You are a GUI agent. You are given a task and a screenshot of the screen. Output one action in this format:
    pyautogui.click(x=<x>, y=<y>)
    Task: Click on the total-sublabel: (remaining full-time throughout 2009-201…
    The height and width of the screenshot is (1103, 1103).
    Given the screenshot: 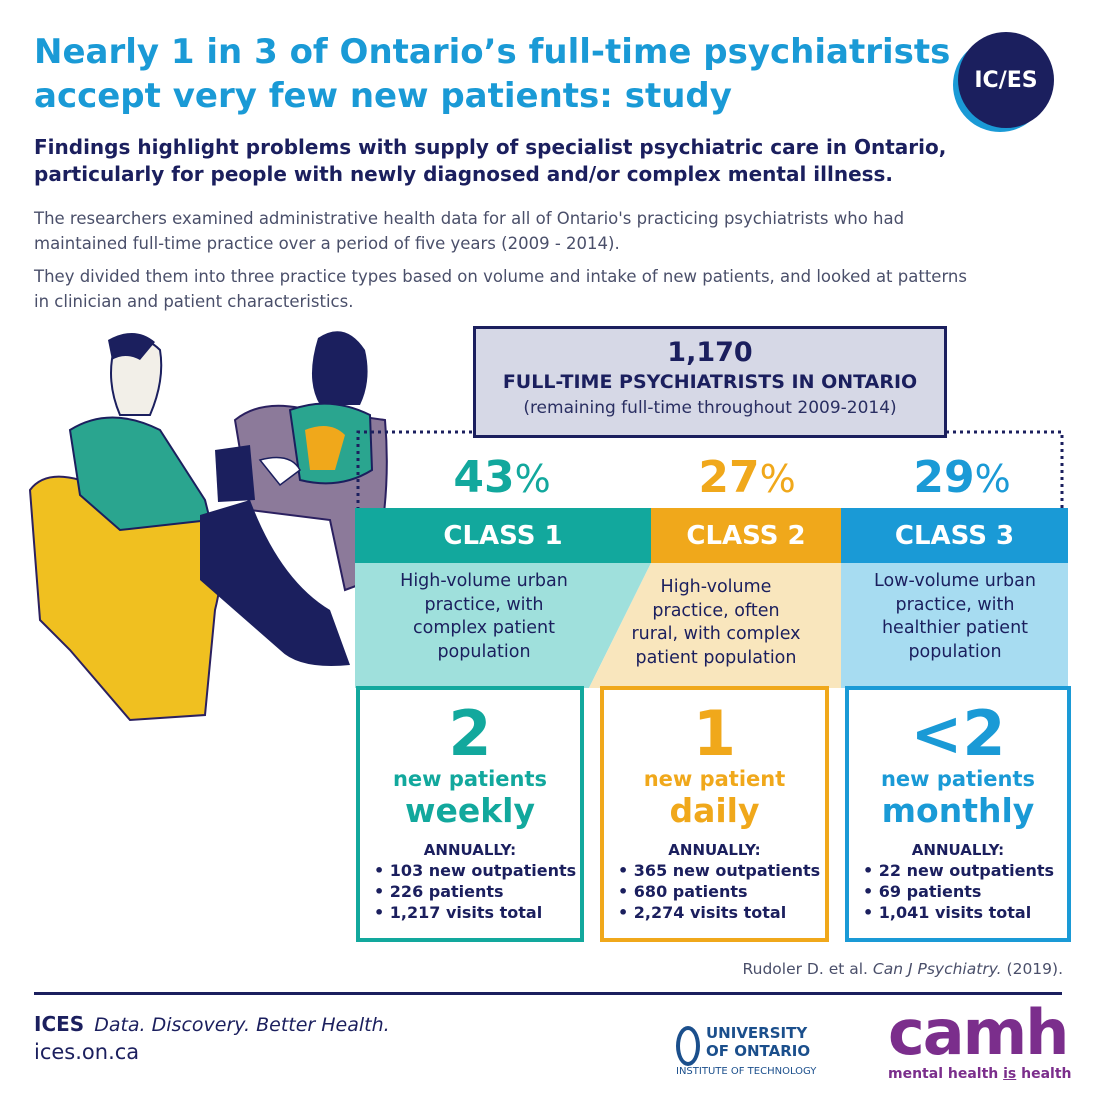 What is the action you would take?
    pyautogui.click(x=710, y=408)
    